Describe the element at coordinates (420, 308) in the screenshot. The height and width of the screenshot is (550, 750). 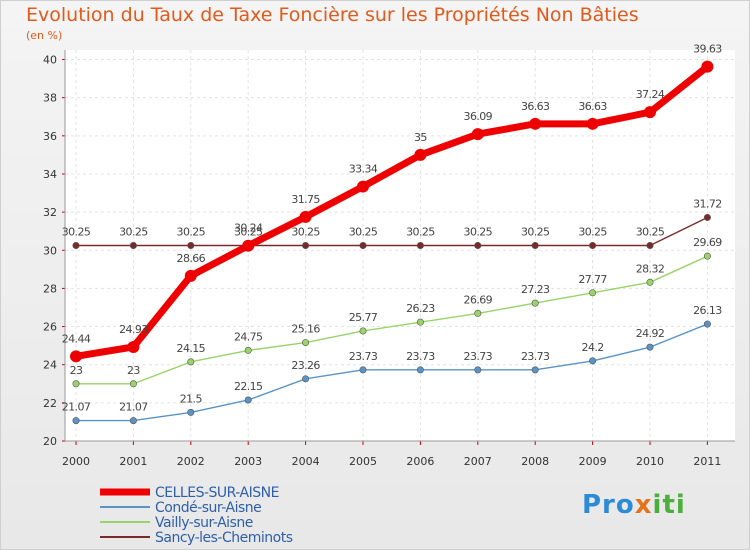
I see `data-label: 26.23` at that location.